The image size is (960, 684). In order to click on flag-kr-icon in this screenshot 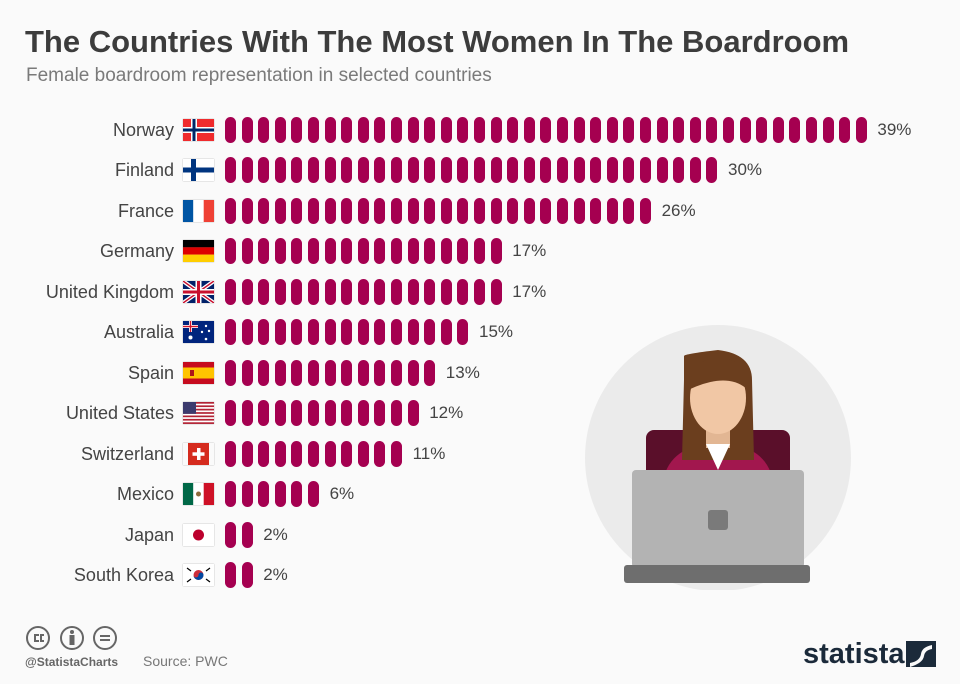, I will do `click(198, 574)`.